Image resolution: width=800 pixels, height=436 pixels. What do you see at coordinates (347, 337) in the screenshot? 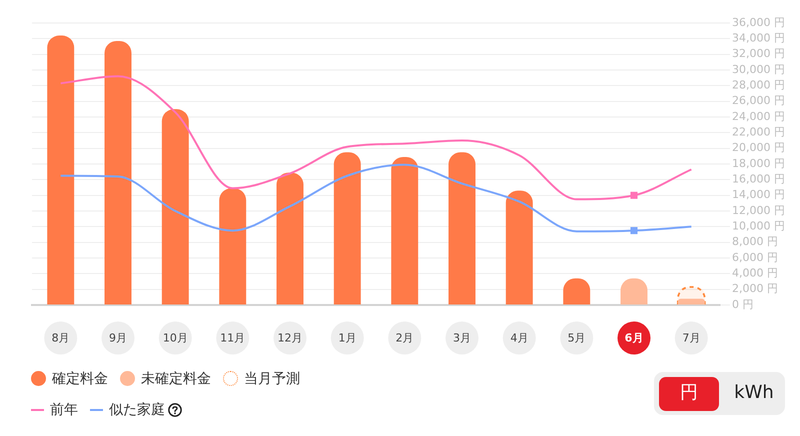
I see `x-tick-label: 1月` at bounding box center [347, 337].